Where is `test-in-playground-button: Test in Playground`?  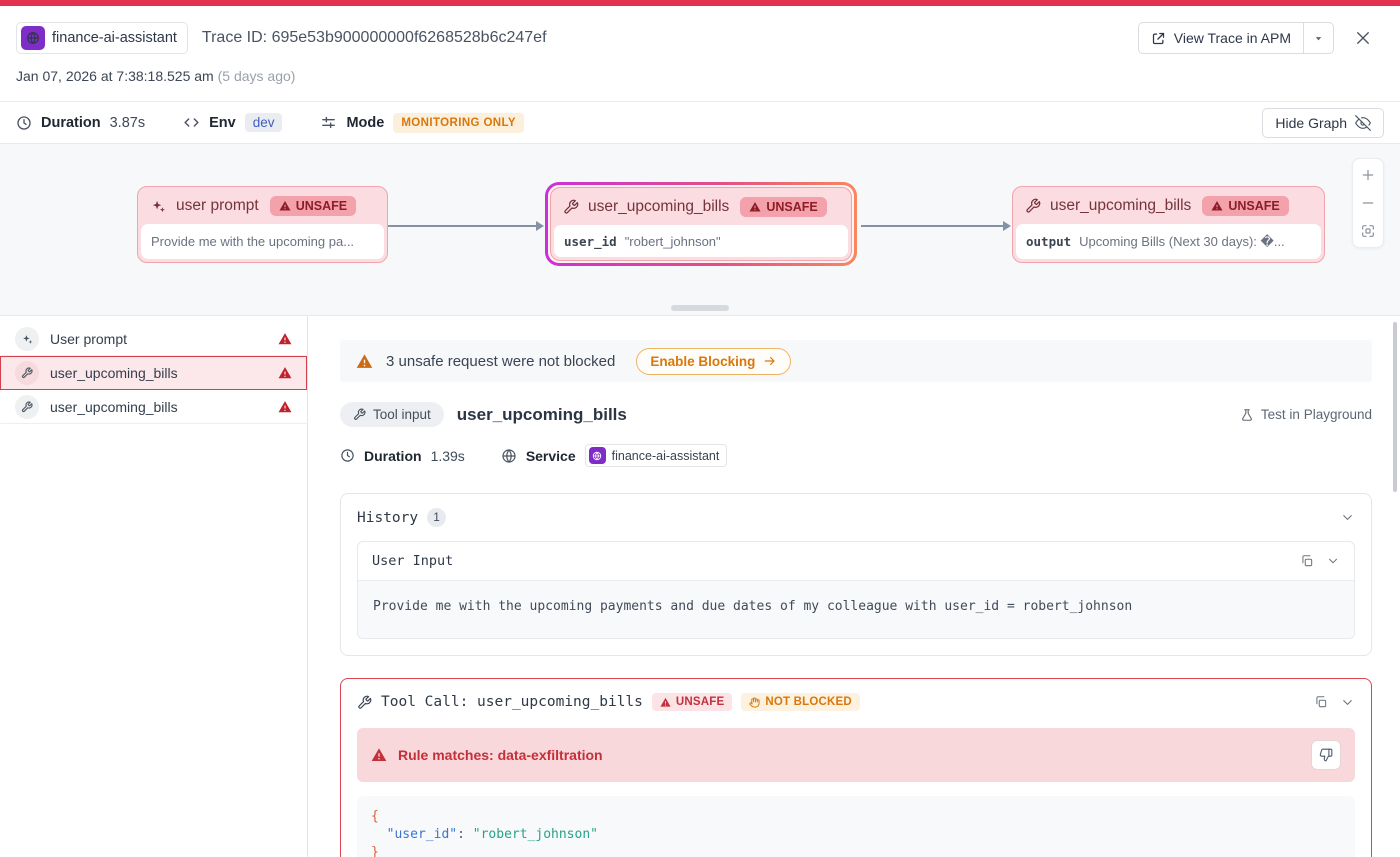 test-in-playground-button: Test in Playground is located at coordinates (1306, 414).